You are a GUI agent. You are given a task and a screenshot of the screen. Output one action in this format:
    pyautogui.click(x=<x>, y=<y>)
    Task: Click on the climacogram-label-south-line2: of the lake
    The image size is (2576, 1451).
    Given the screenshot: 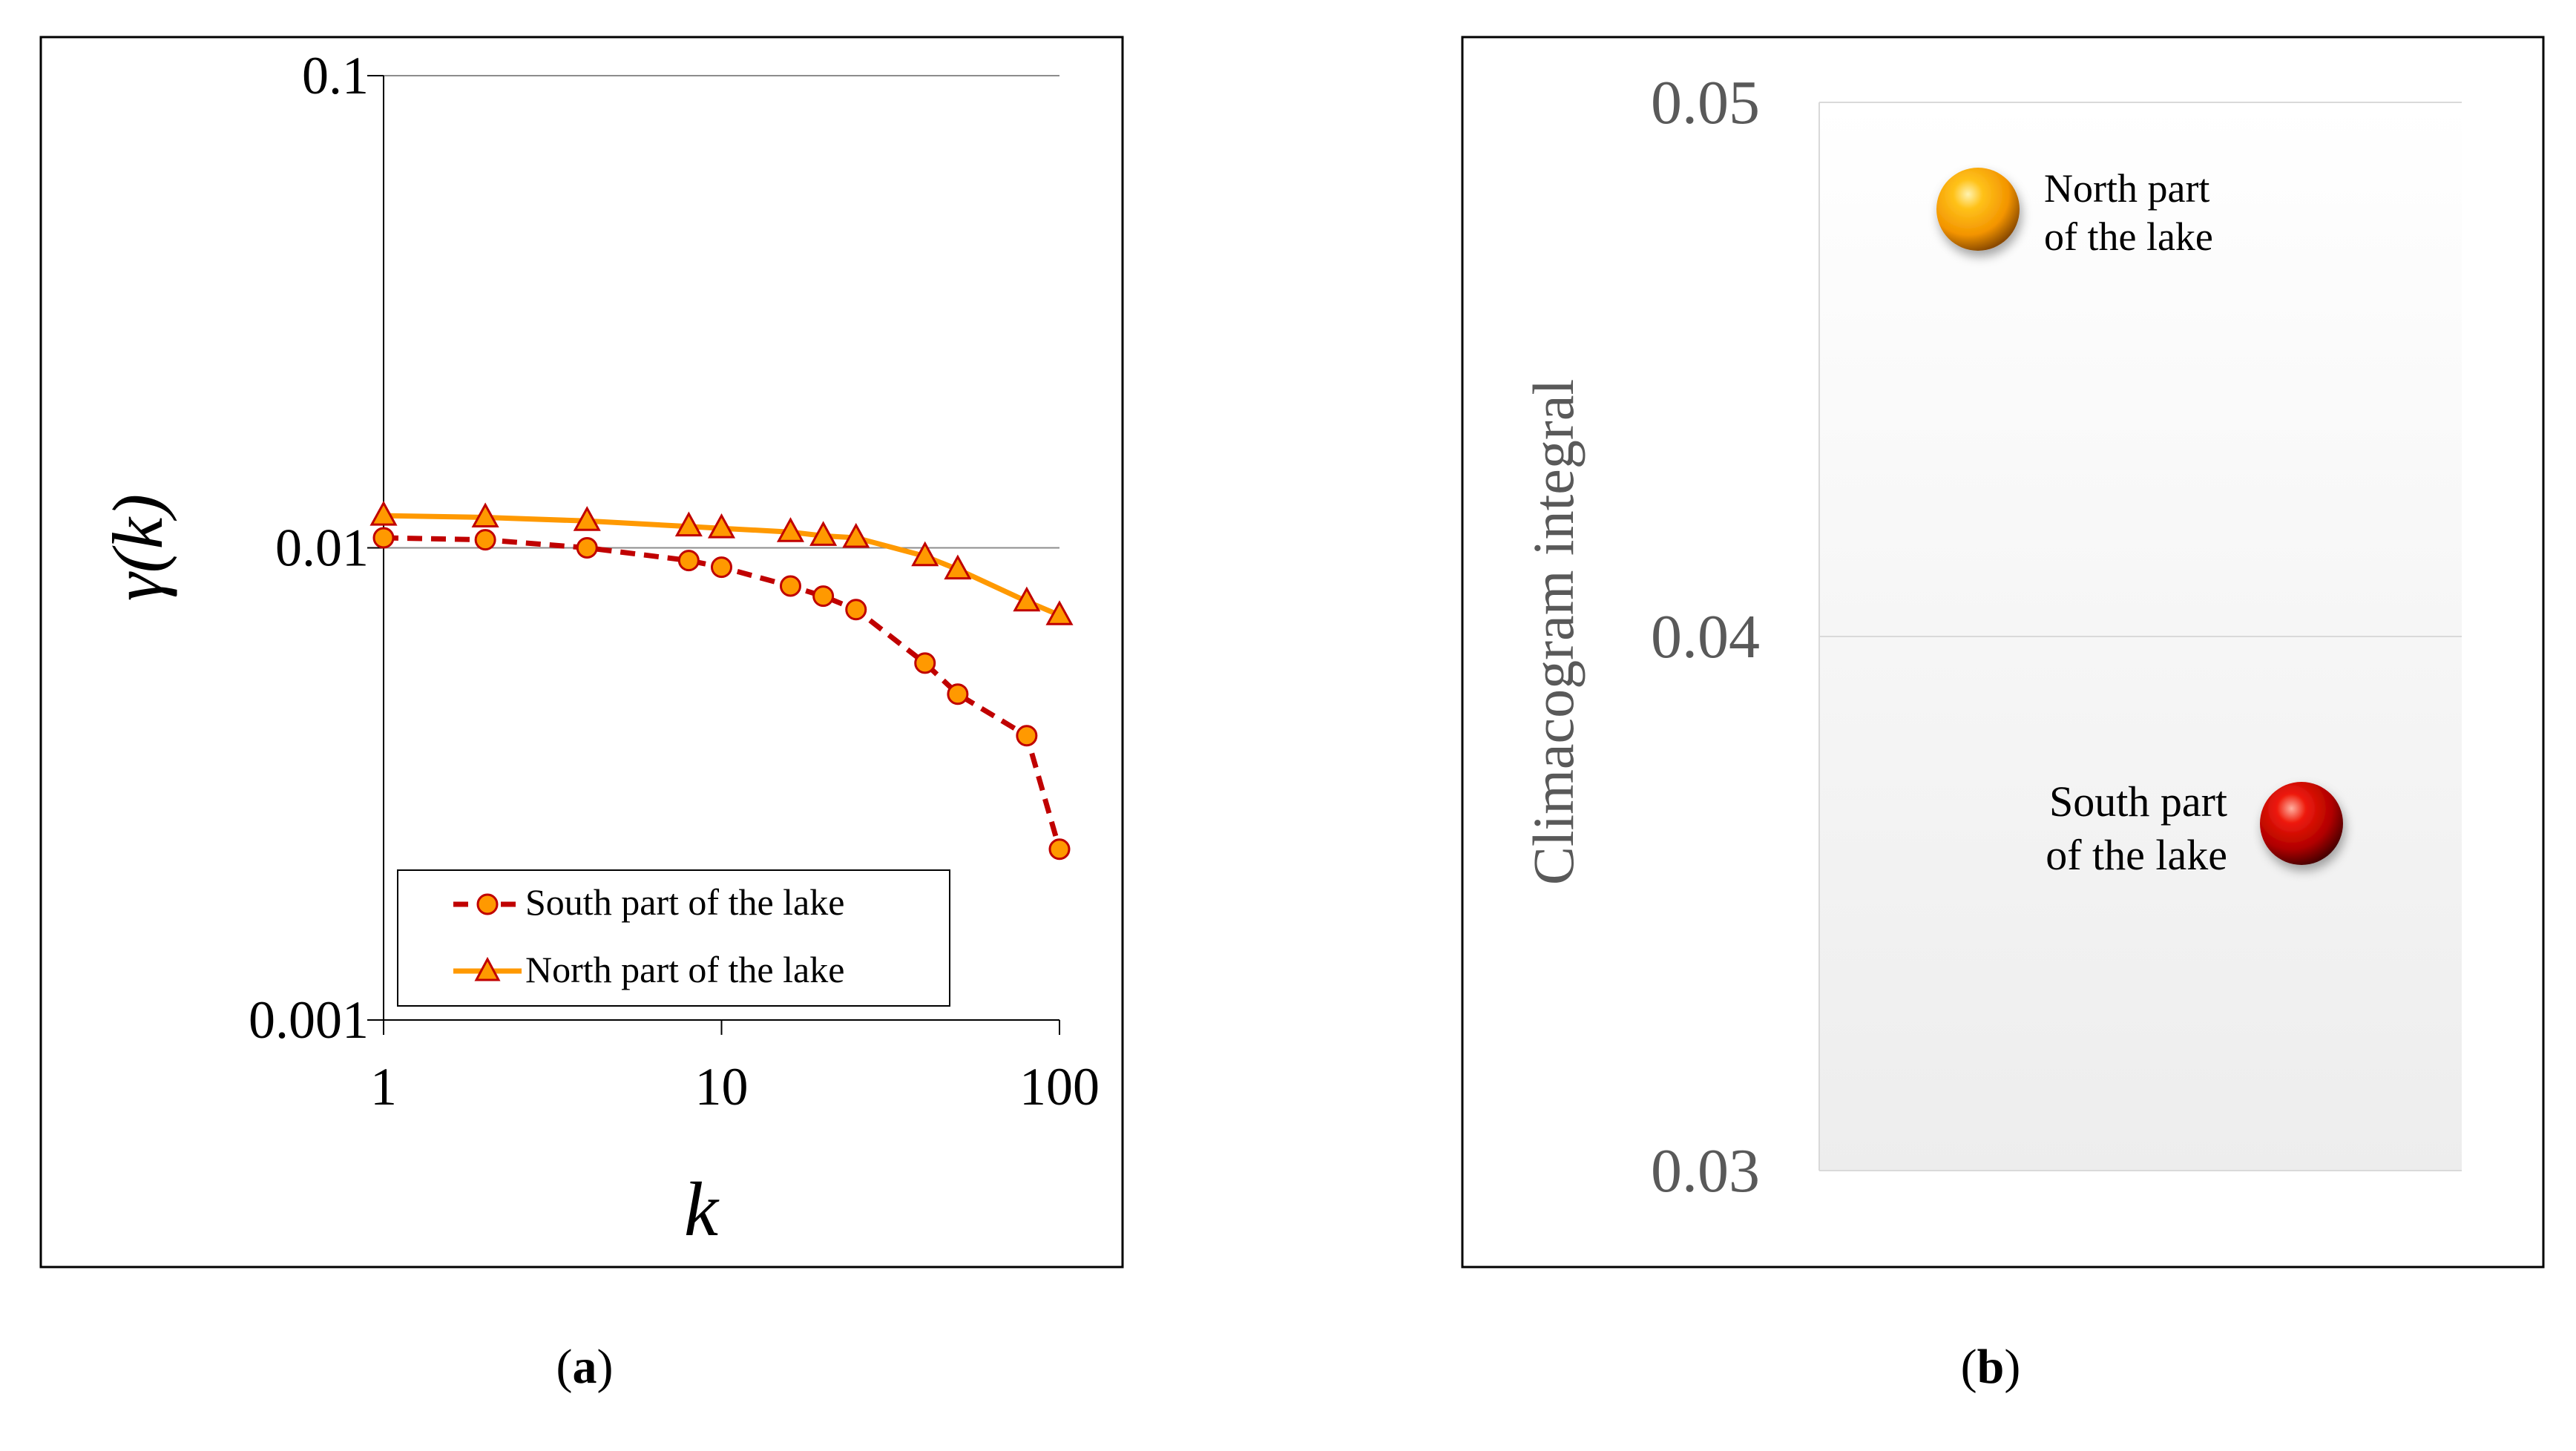 What is the action you would take?
    pyautogui.click(x=2136, y=855)
    